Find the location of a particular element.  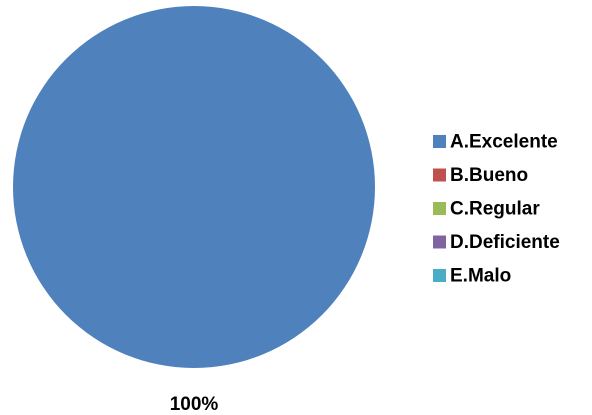

legend-label-e-malo: E.Malo is located at coordinates (480, 276).